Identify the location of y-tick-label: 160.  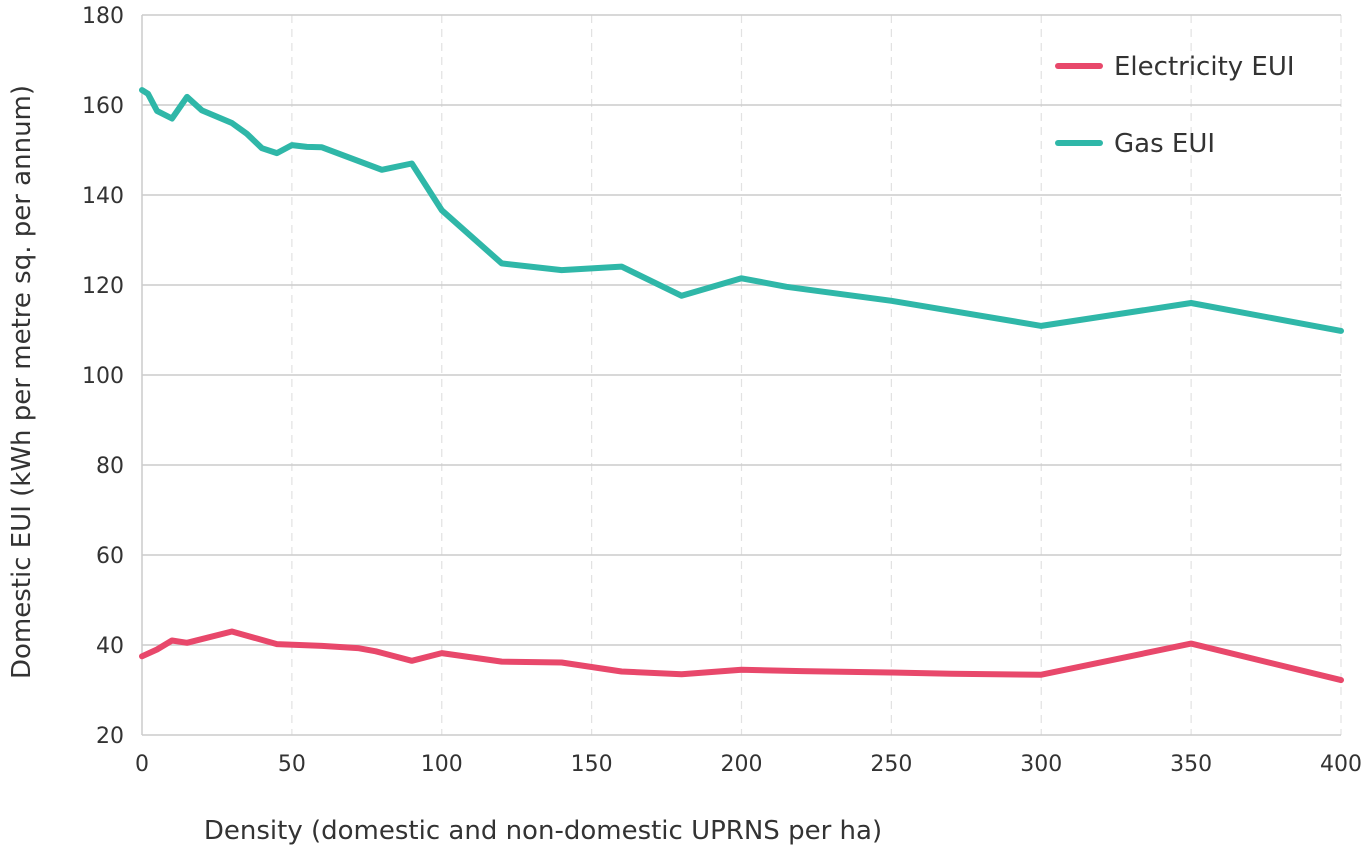
(103, 106).